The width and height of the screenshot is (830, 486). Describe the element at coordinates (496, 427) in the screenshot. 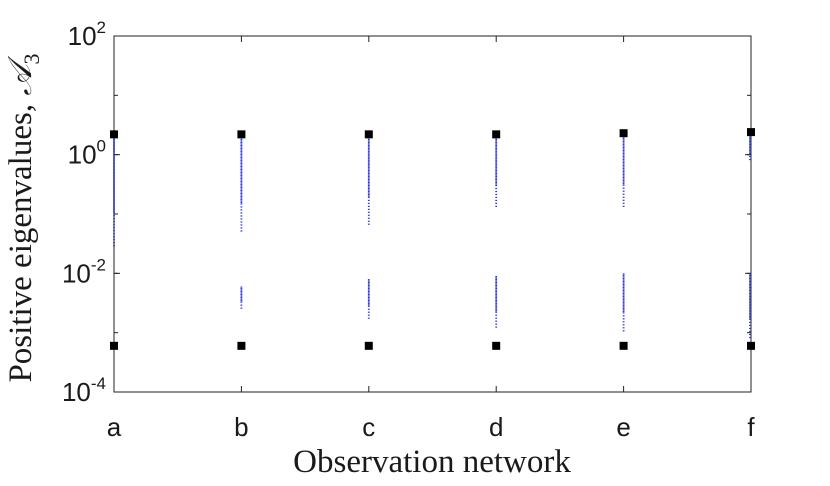

I see `x-tick-label: d` at that location.